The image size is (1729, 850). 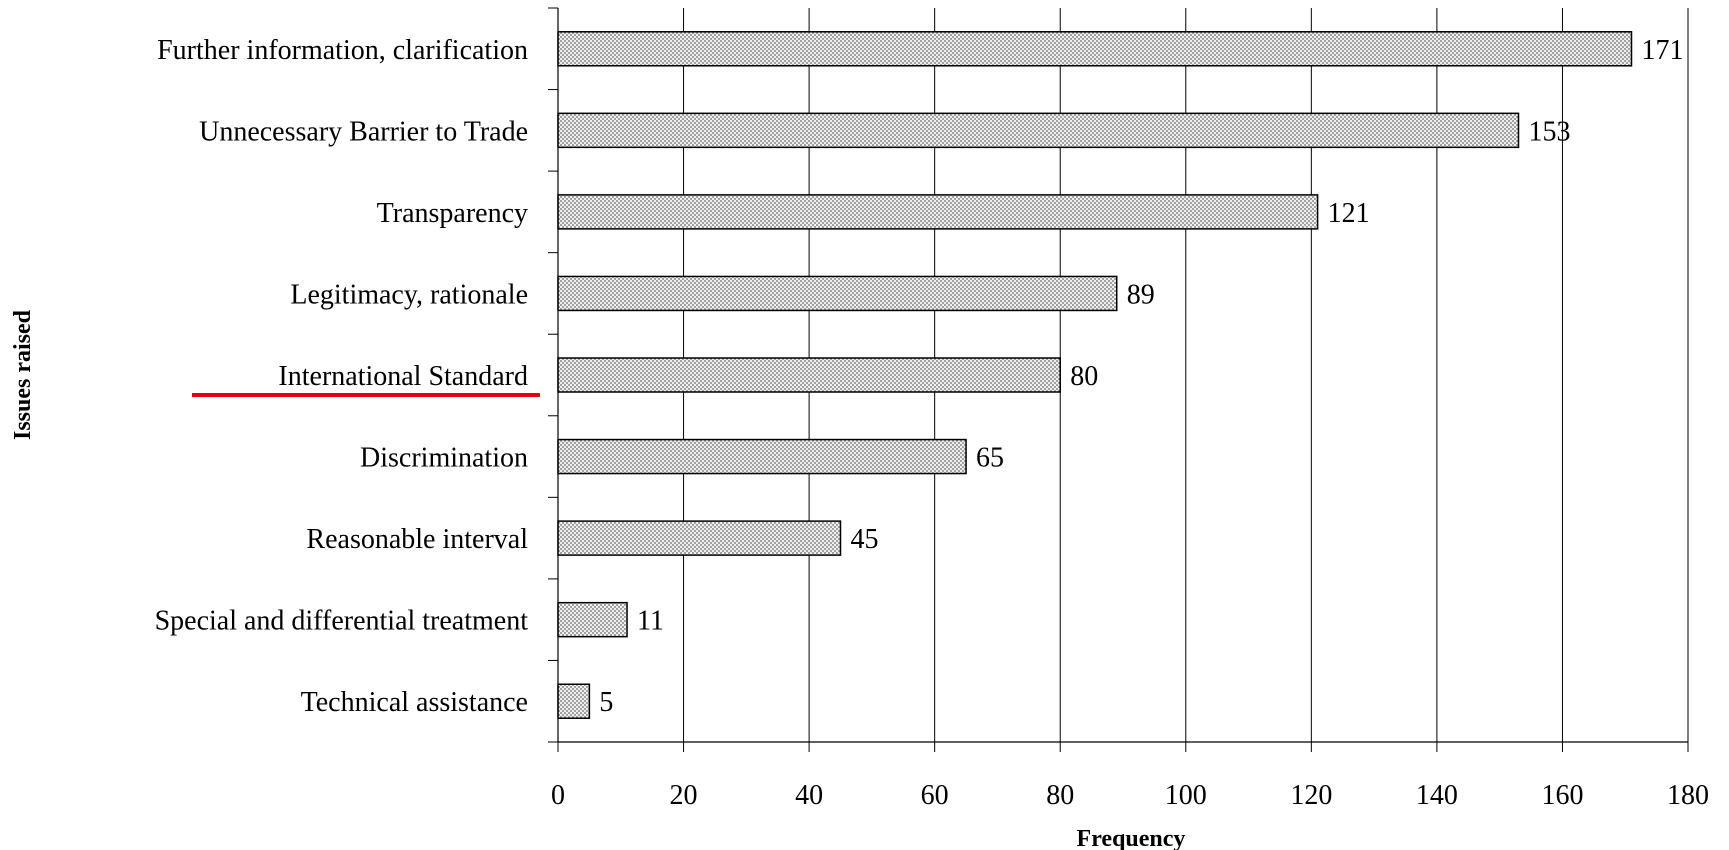 I want to click on x-tick-label: 140, so click(x=1437, y=795).